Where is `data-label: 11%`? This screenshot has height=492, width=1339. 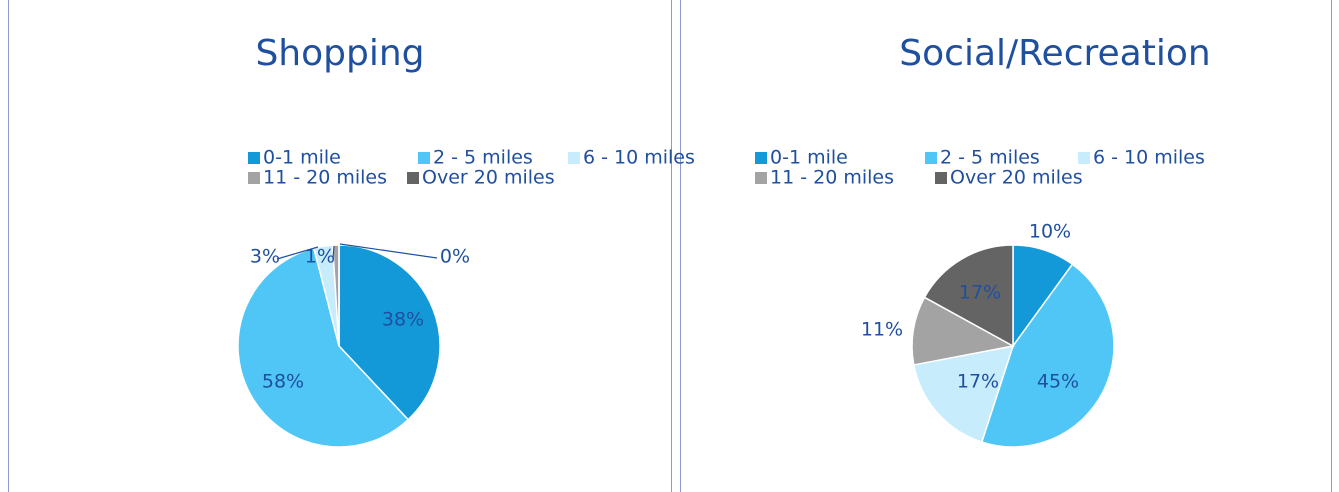 data-label: 11% is located at coordinates (882, 330).